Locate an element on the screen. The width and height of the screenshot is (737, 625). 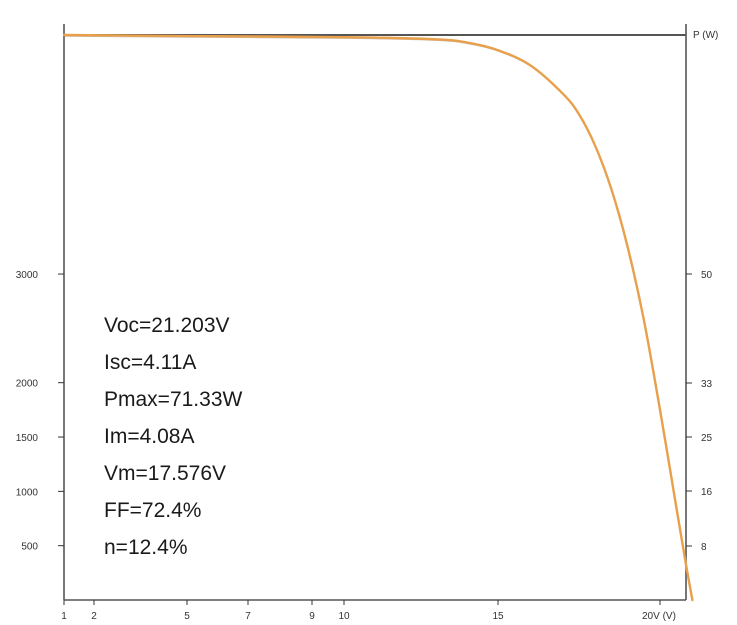
right-tick-label: 16 is located at coordinates (707, 492).